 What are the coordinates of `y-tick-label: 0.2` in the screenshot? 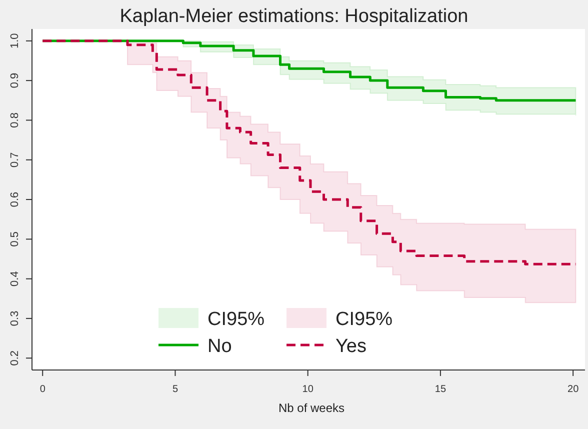 It's located at (14, 358).